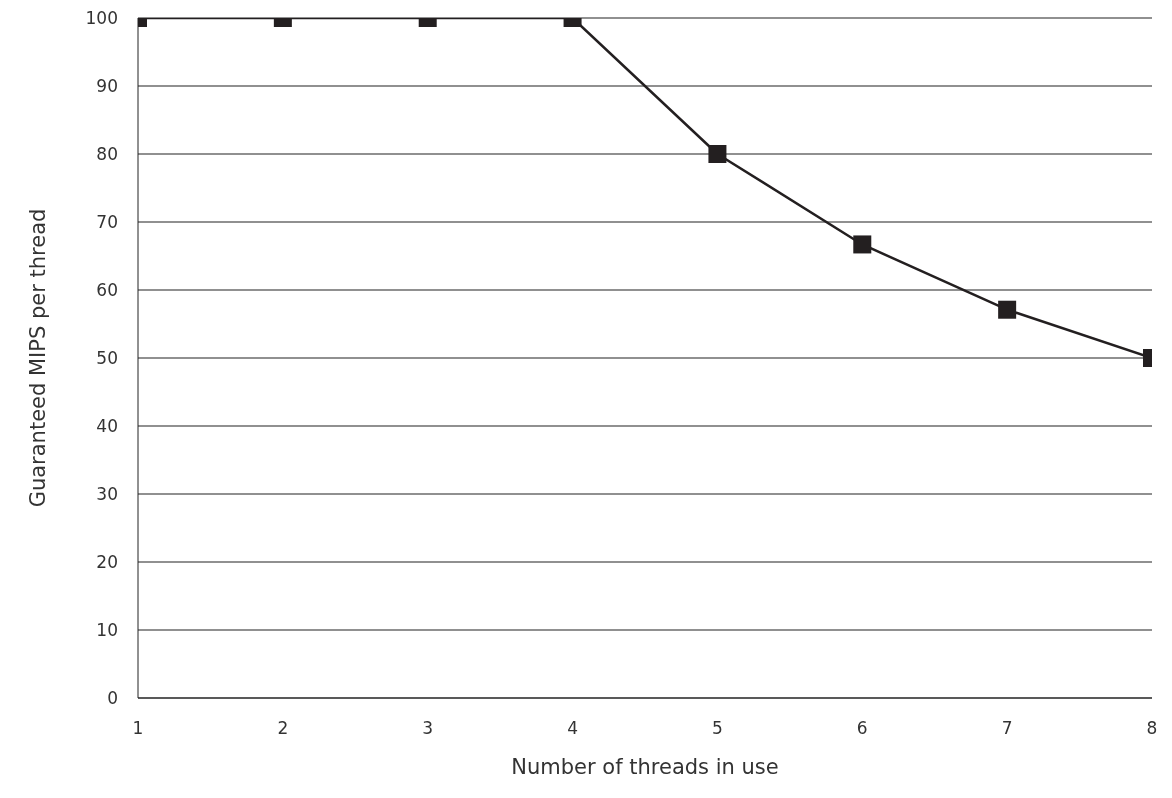 The width and height of the screenshot is (1172, 798). What do you see at coordinates (107, 630) in the screenshot?
I see `y-tick-label: 10` at bounding box center [107, 630].